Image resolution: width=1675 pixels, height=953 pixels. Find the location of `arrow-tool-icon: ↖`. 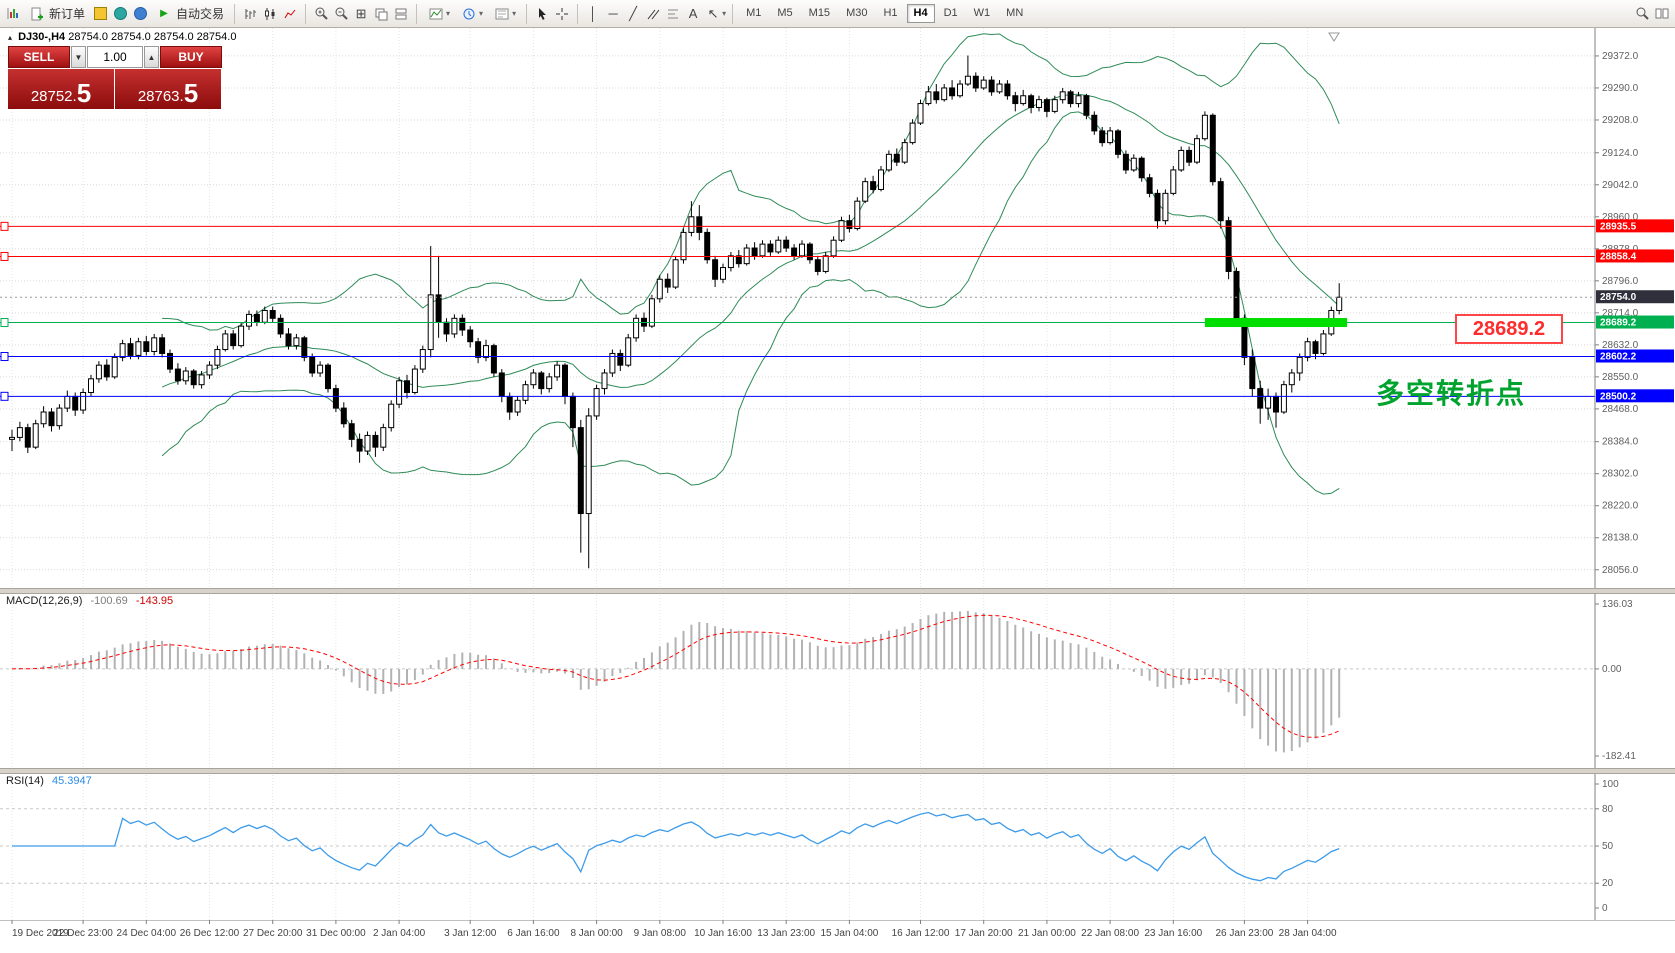

arrow-tool-icon: ↖ is located at coordinates (713, 13).